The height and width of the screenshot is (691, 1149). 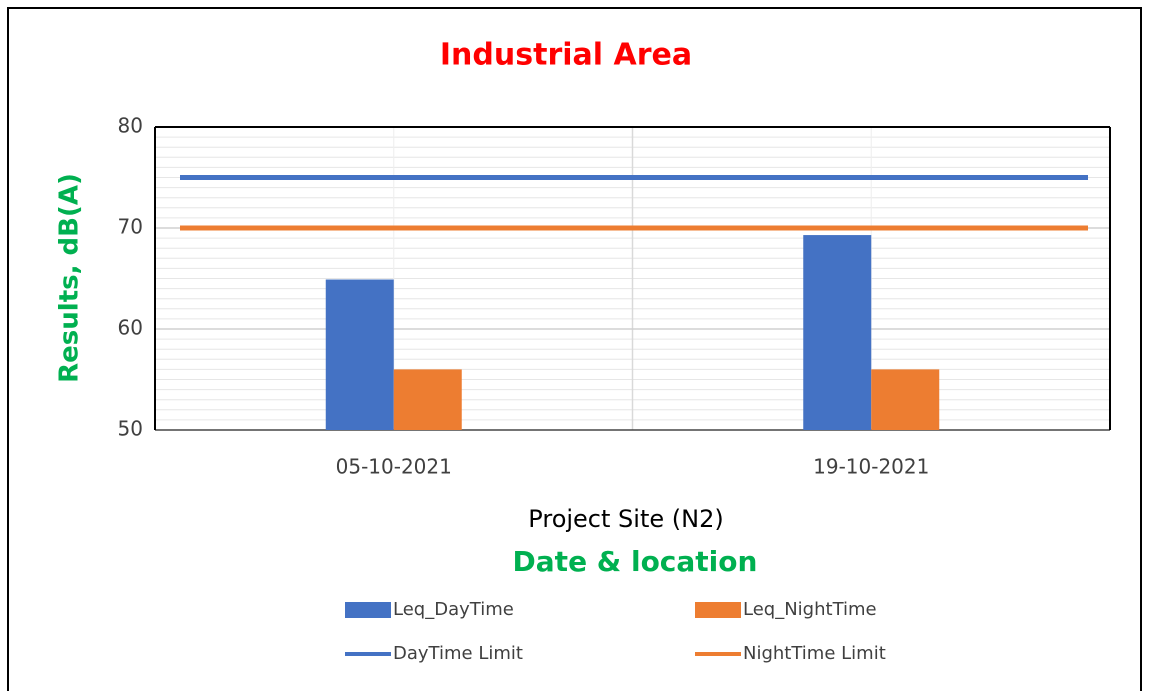 I want to click on y-tick-label: 80, so click(x=130, y=126).